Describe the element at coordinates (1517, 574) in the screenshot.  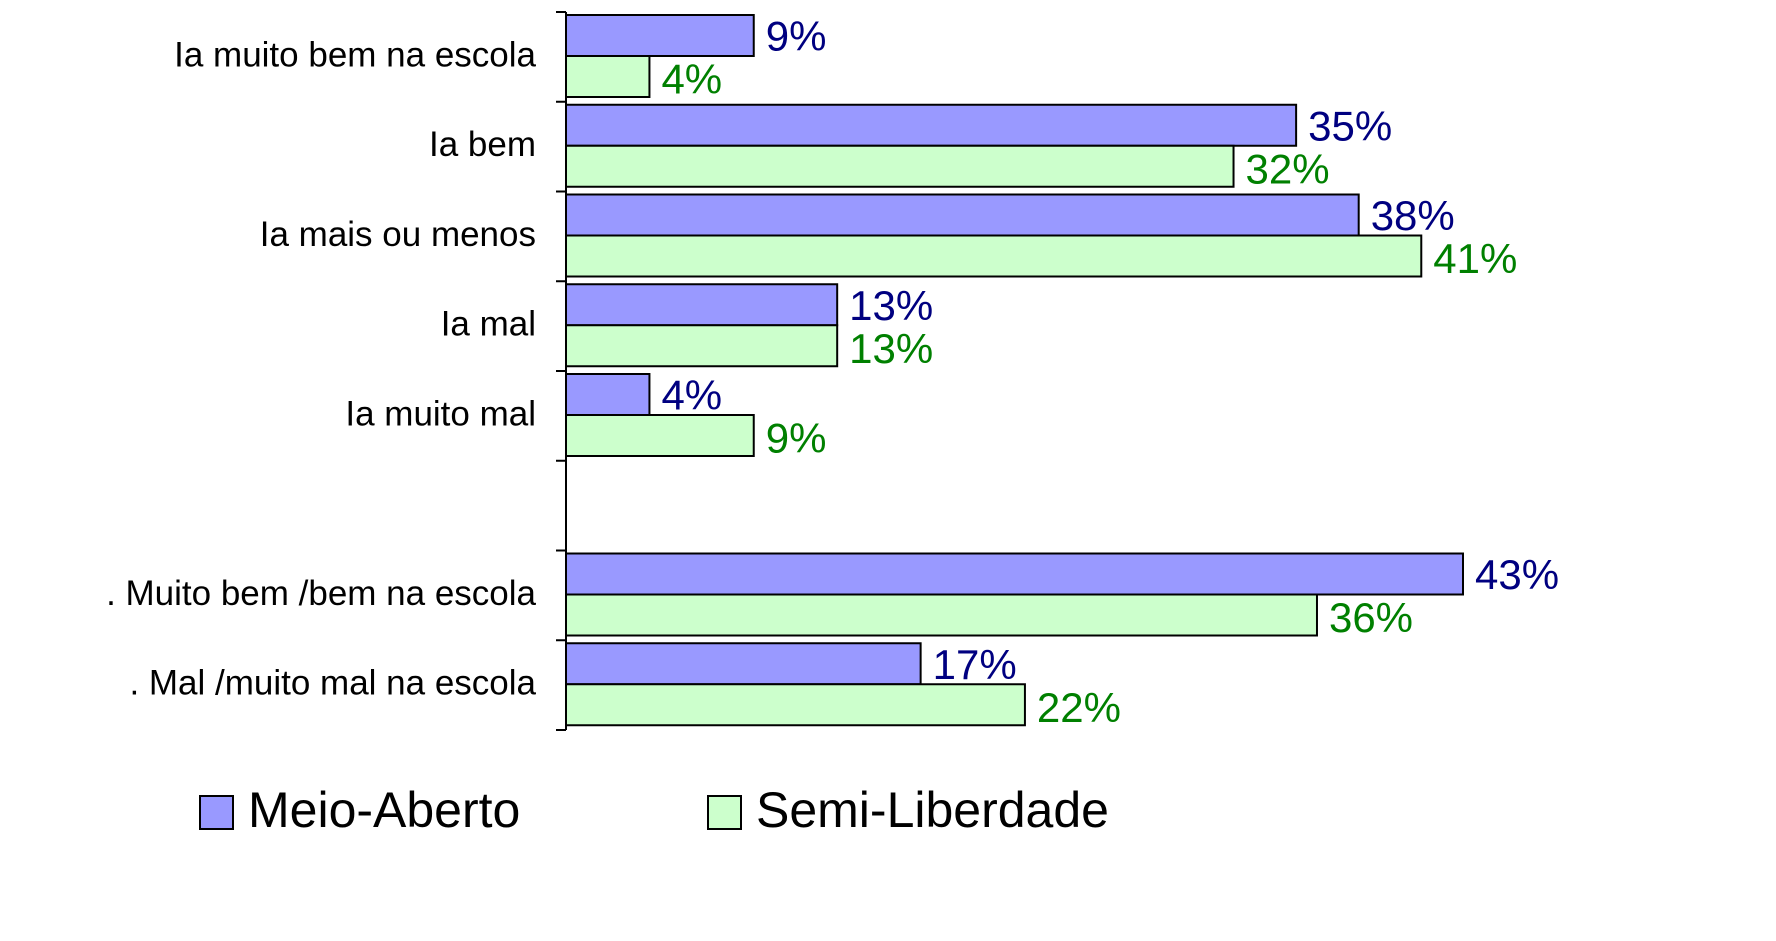
I see `value-label: 43%` at that location.